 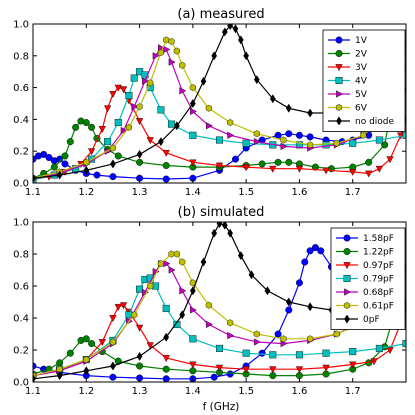 What do you see at coordinates (21, 255) in the screenshot?
I see `y-tick-label: 0.8` at bounding box center [21, 255].